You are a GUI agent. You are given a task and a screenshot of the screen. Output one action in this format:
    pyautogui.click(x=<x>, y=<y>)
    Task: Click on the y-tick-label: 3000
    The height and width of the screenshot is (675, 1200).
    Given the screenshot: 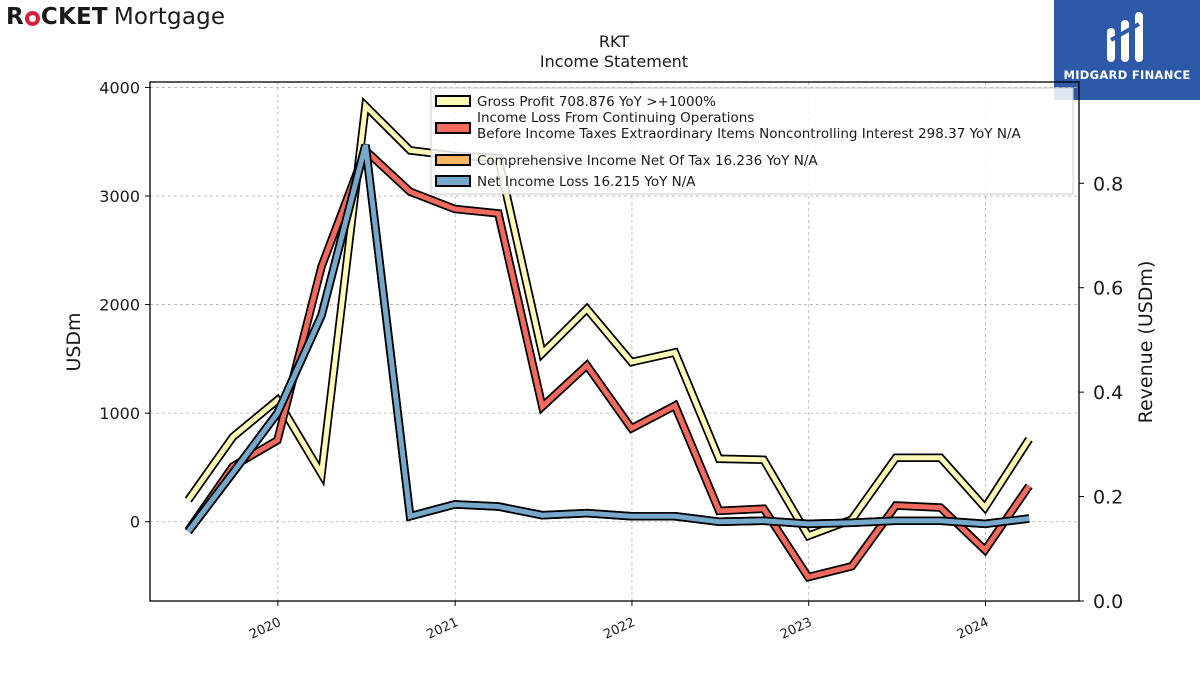 What is the action you would take?
    pyautogui.click(x=119, y=196)
    